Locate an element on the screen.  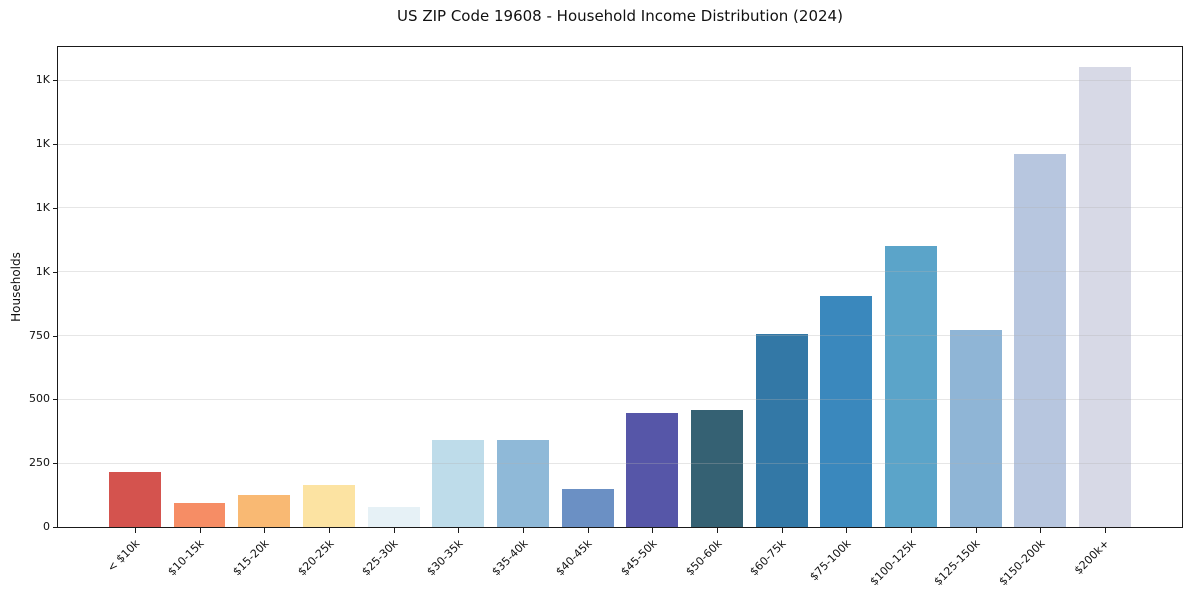
x-tick-label: $100-125k is located at coordinates (893, 563).